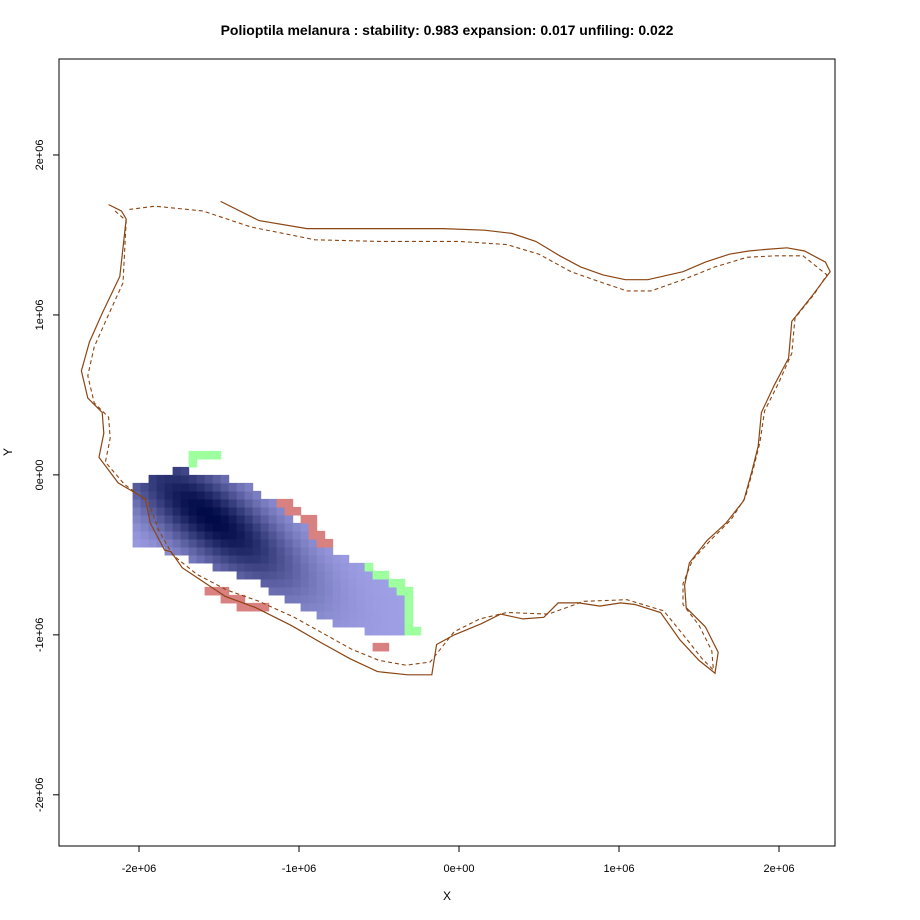 This screenshot has height=920, width=920. Describe the element at coordinates (459, 869) in the screenshot. I see `x-tick-label: 0e+00` at that location.